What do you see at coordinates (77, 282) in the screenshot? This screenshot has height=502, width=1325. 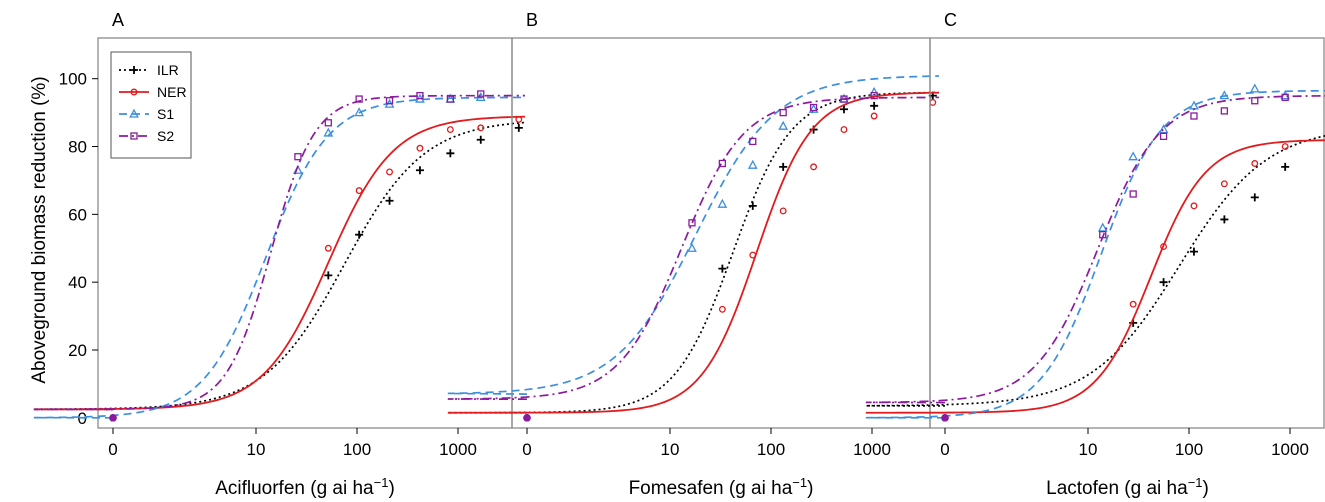 I see `y-tick-label: 40` at bounding box center [77, 282].